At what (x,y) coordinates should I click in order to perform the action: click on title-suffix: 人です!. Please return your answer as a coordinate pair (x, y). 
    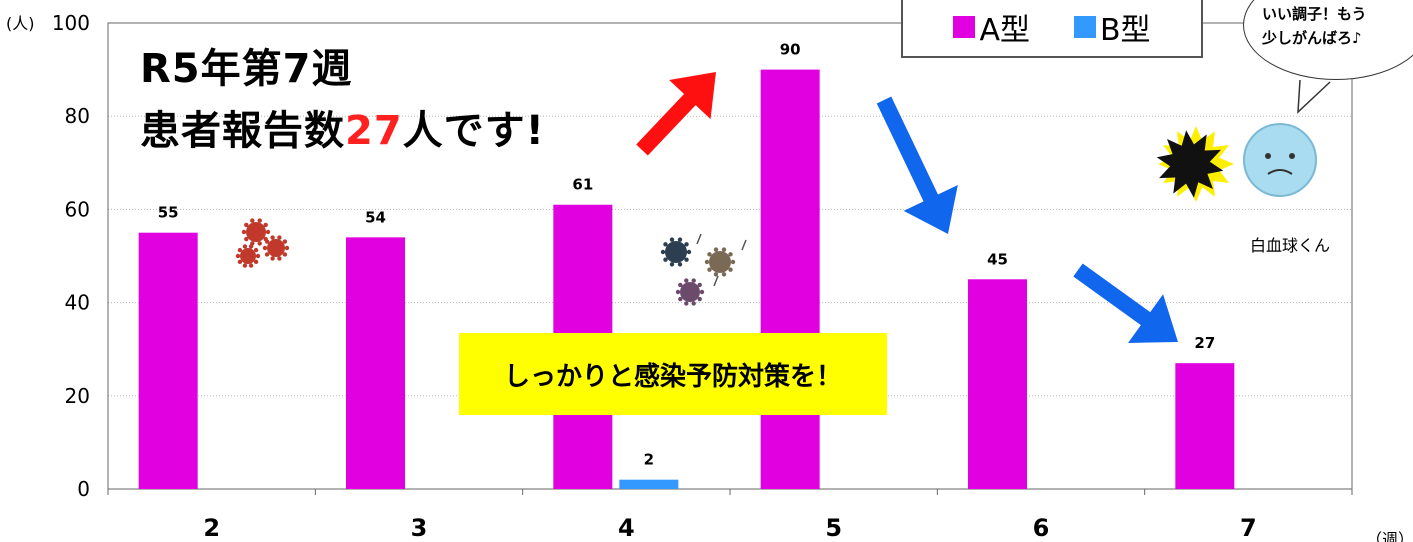
    Looking at the image, I should click on (473, 131).